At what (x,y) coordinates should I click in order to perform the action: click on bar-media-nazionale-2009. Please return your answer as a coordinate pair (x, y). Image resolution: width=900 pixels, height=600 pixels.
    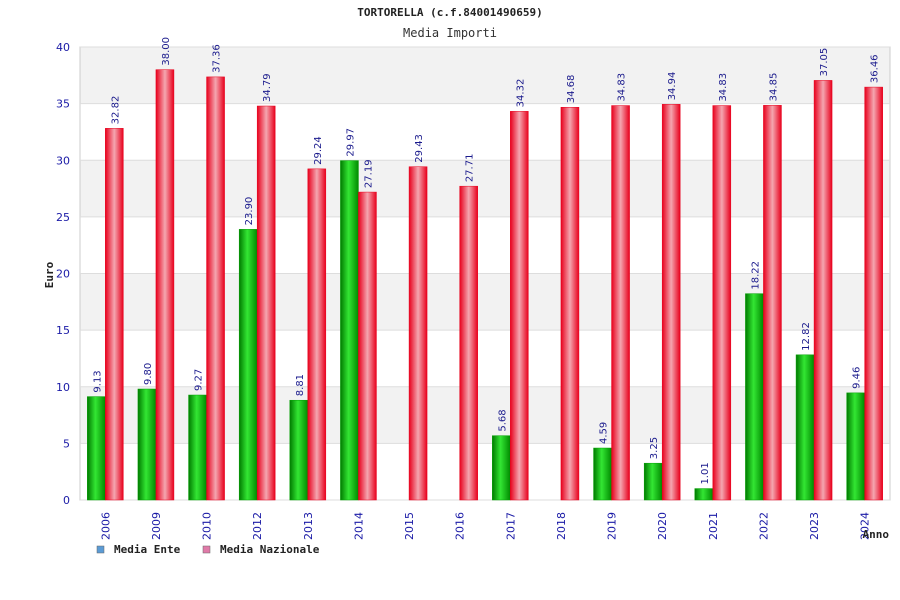
    Looking at the image, I should click on (165, 285).